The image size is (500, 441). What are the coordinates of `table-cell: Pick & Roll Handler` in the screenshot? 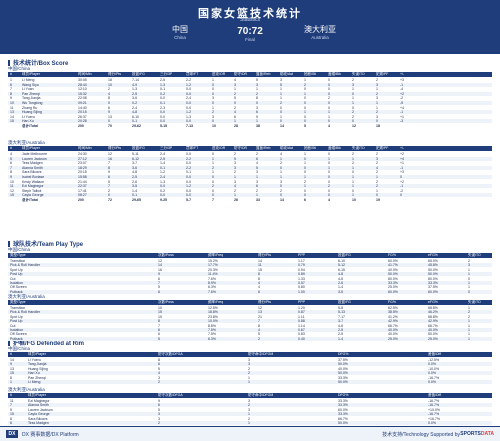 It's located at (25, 312).